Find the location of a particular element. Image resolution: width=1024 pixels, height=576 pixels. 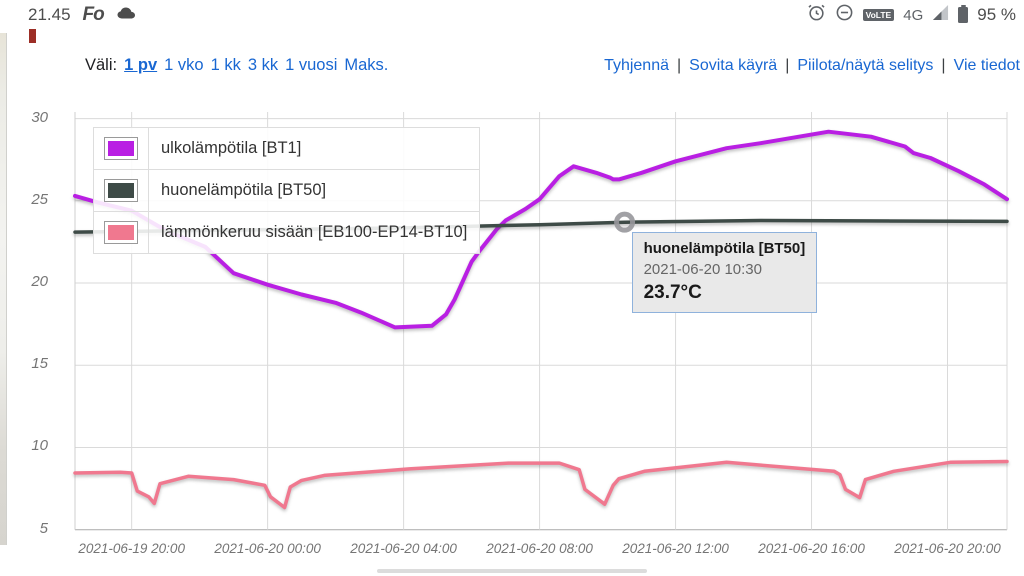

y-axis-tick-label: 10 is located at coordinates (39, 446).